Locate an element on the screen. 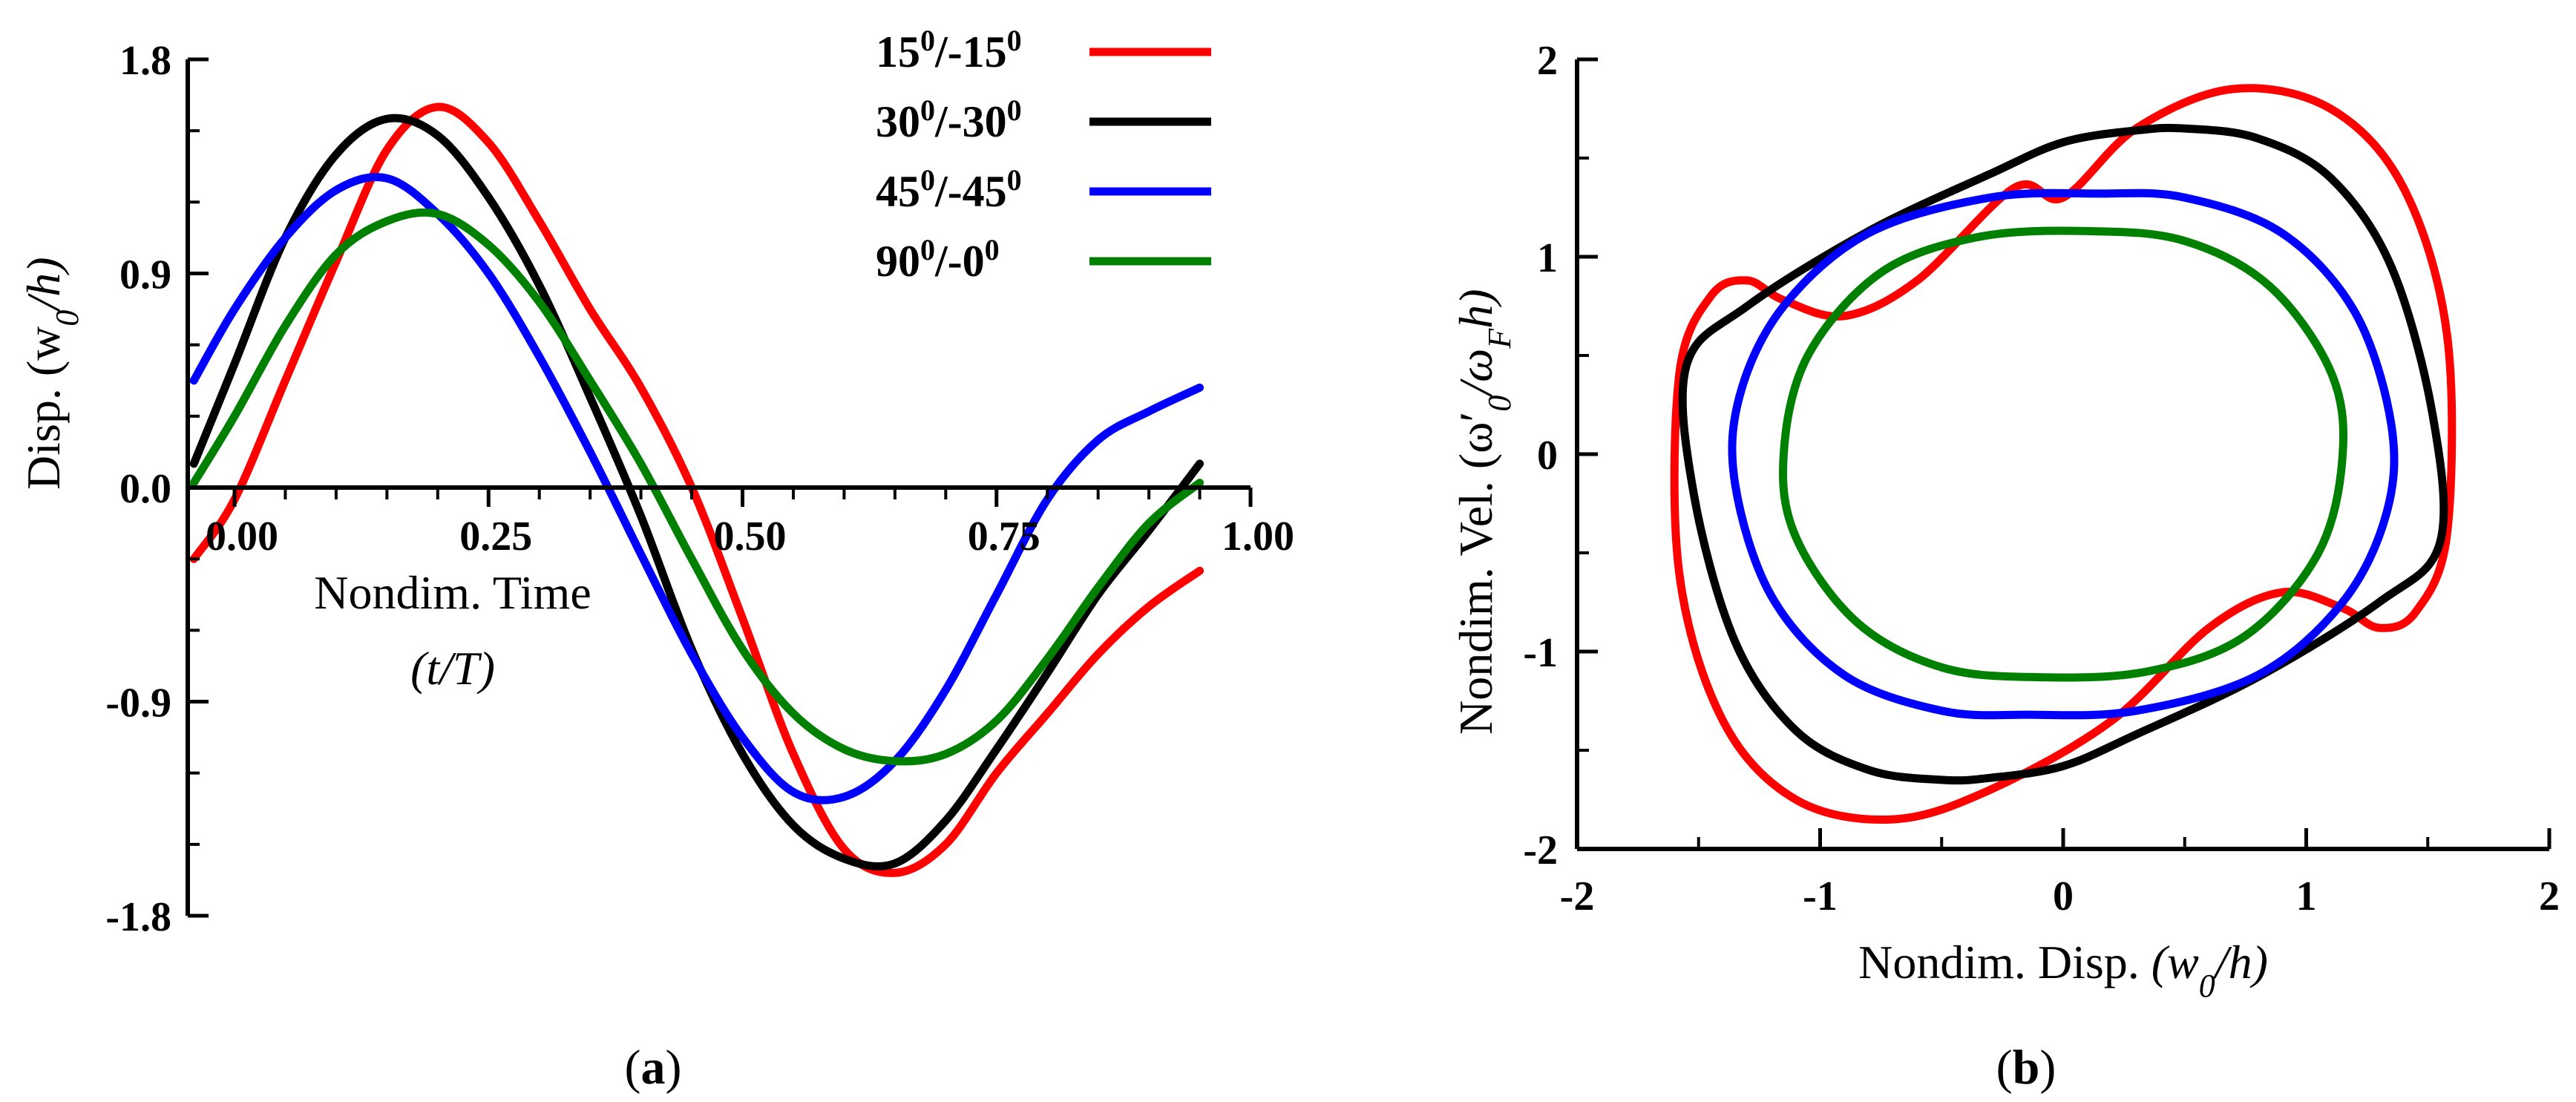 Image resolution: width=2576 pixels, height=1102 pixels. panel-a-caption: (a) is located at coordinates (653, 1068).